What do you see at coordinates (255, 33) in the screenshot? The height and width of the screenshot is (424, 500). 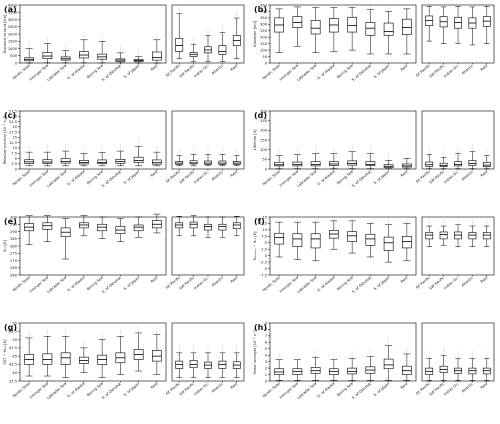 I see `y-axis-label: Diameter [km]` at bounding box center [255, 33].